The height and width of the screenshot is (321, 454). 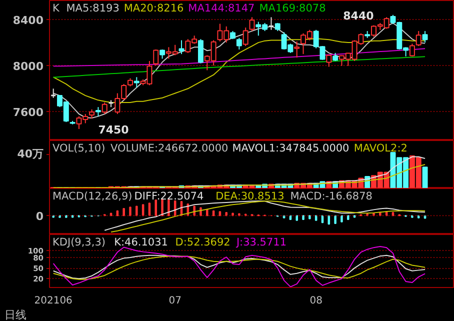 What do you see at coordinates (92, 196) in the screenshot?
I see `chart-title: MACD(12,26,9)` at bounding box center [92, 196].